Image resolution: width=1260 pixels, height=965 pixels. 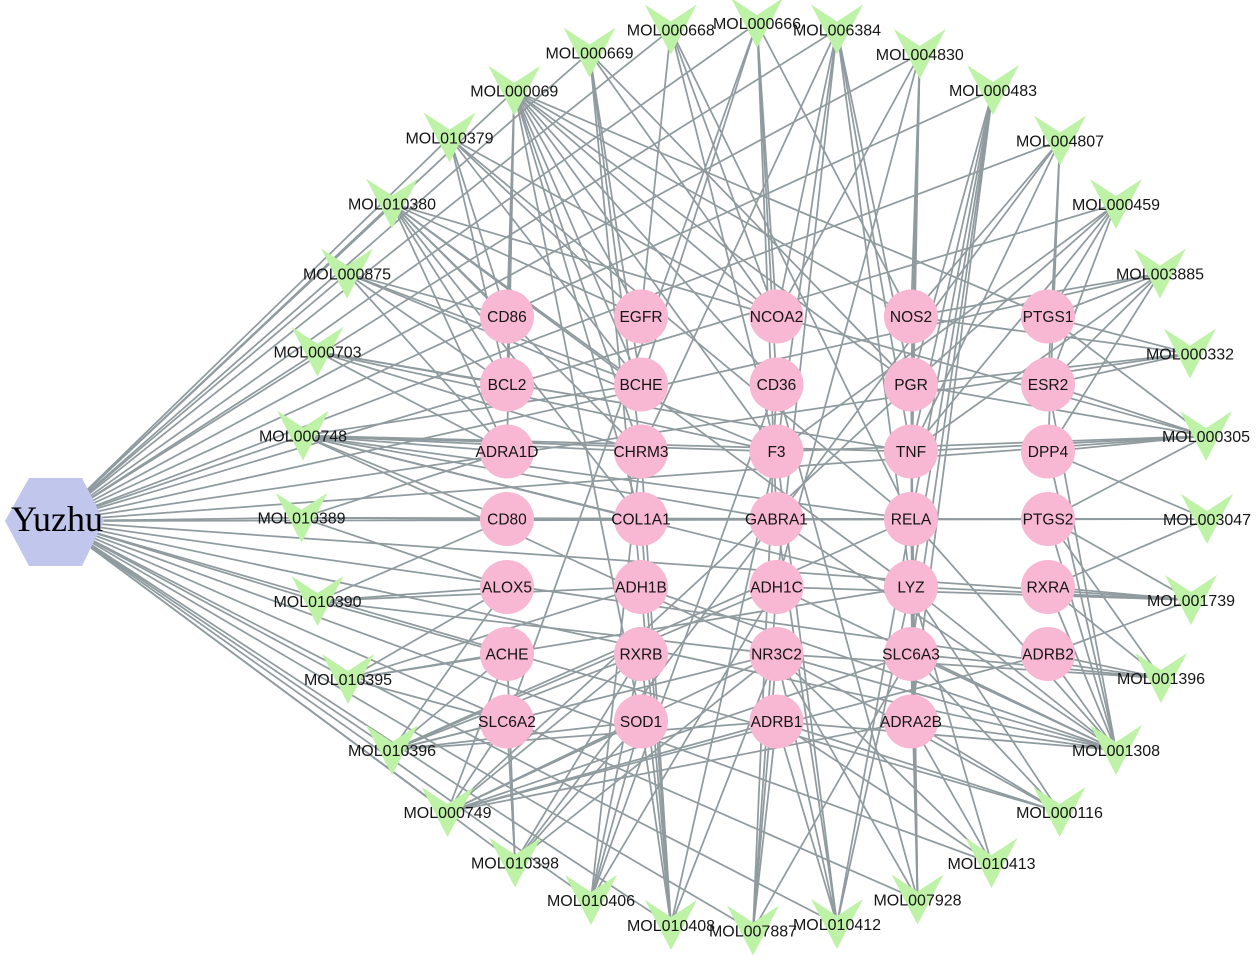 What do you see at coordinates (777, 722) in the screenshot?
I see `svg-text: ADRB1` at bounding box center [777, 722].